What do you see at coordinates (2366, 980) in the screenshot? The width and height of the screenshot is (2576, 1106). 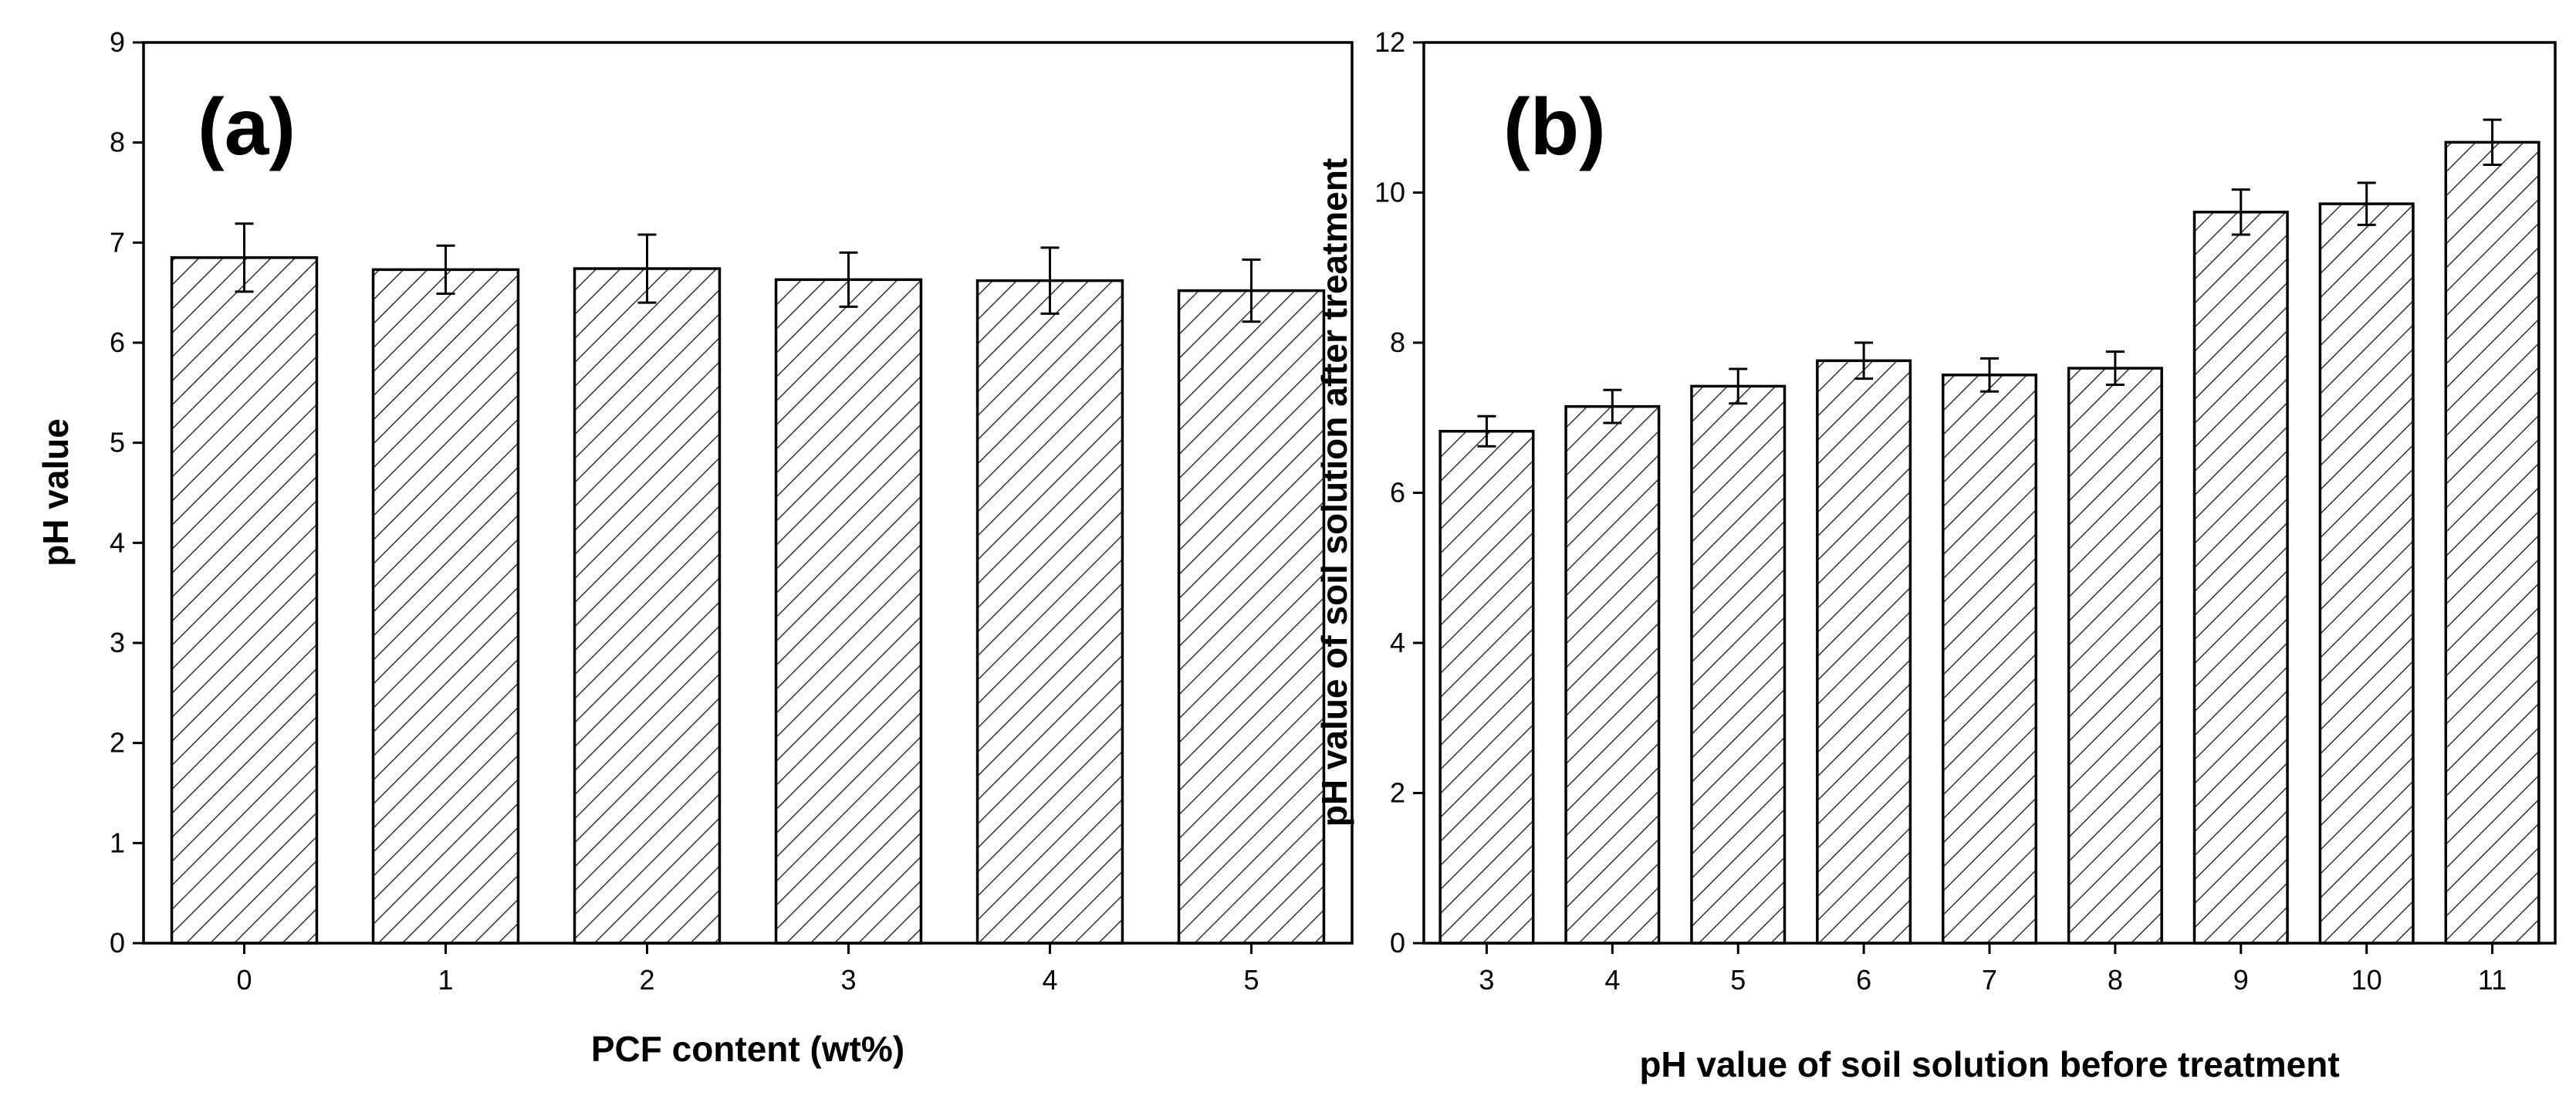 I see `x-tick-label-b: 10` at bounding box center [2366, 980].